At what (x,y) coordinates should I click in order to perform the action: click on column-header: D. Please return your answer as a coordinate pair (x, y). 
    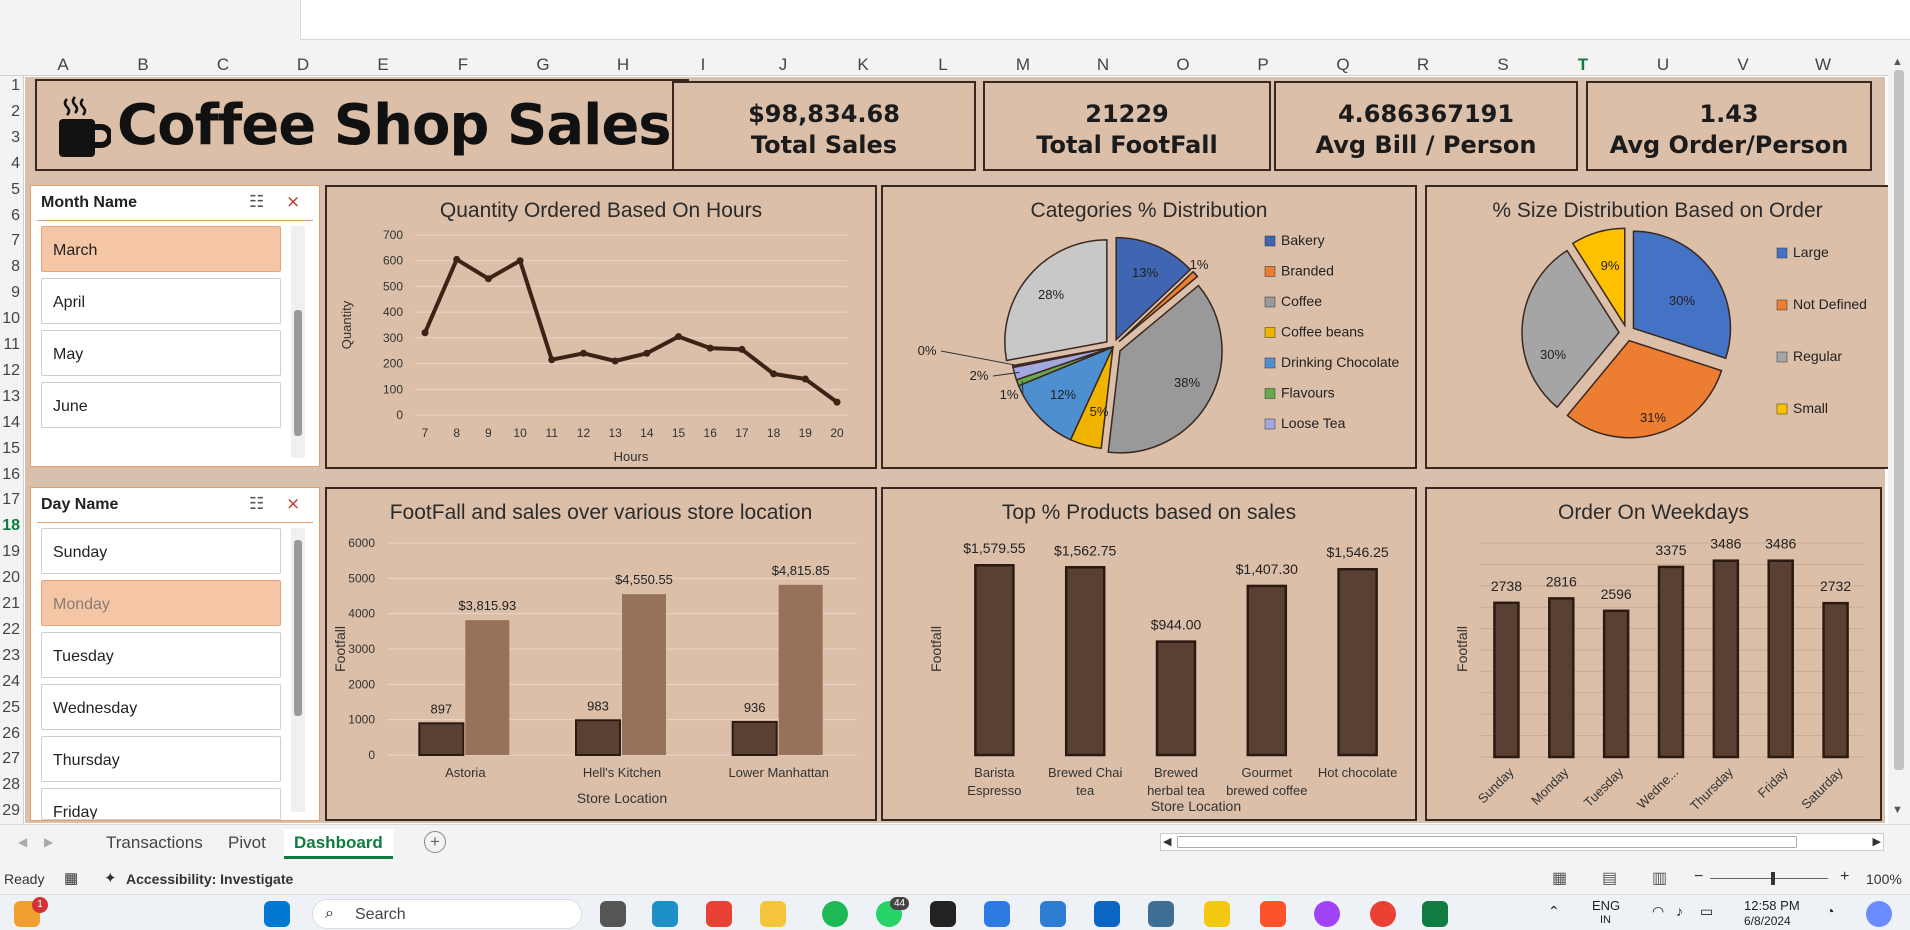
    Looking at the image, I should click on (303, 64).